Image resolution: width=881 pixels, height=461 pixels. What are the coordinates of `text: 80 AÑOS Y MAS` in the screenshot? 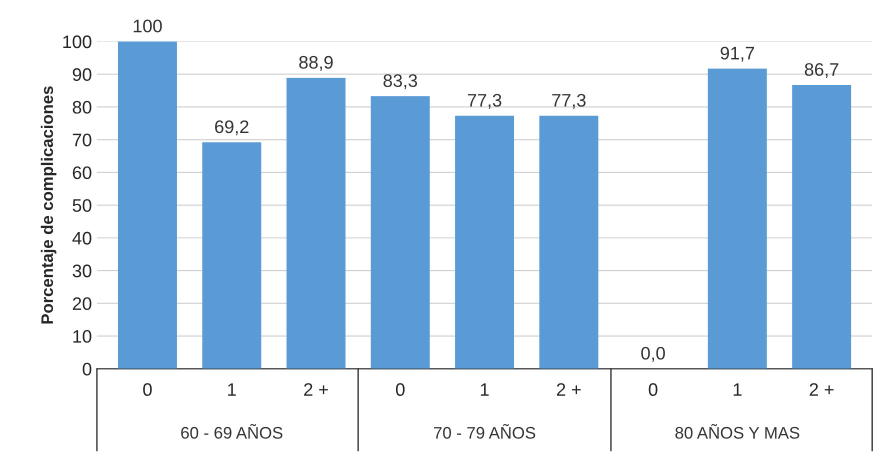 It's located at (737, 431).